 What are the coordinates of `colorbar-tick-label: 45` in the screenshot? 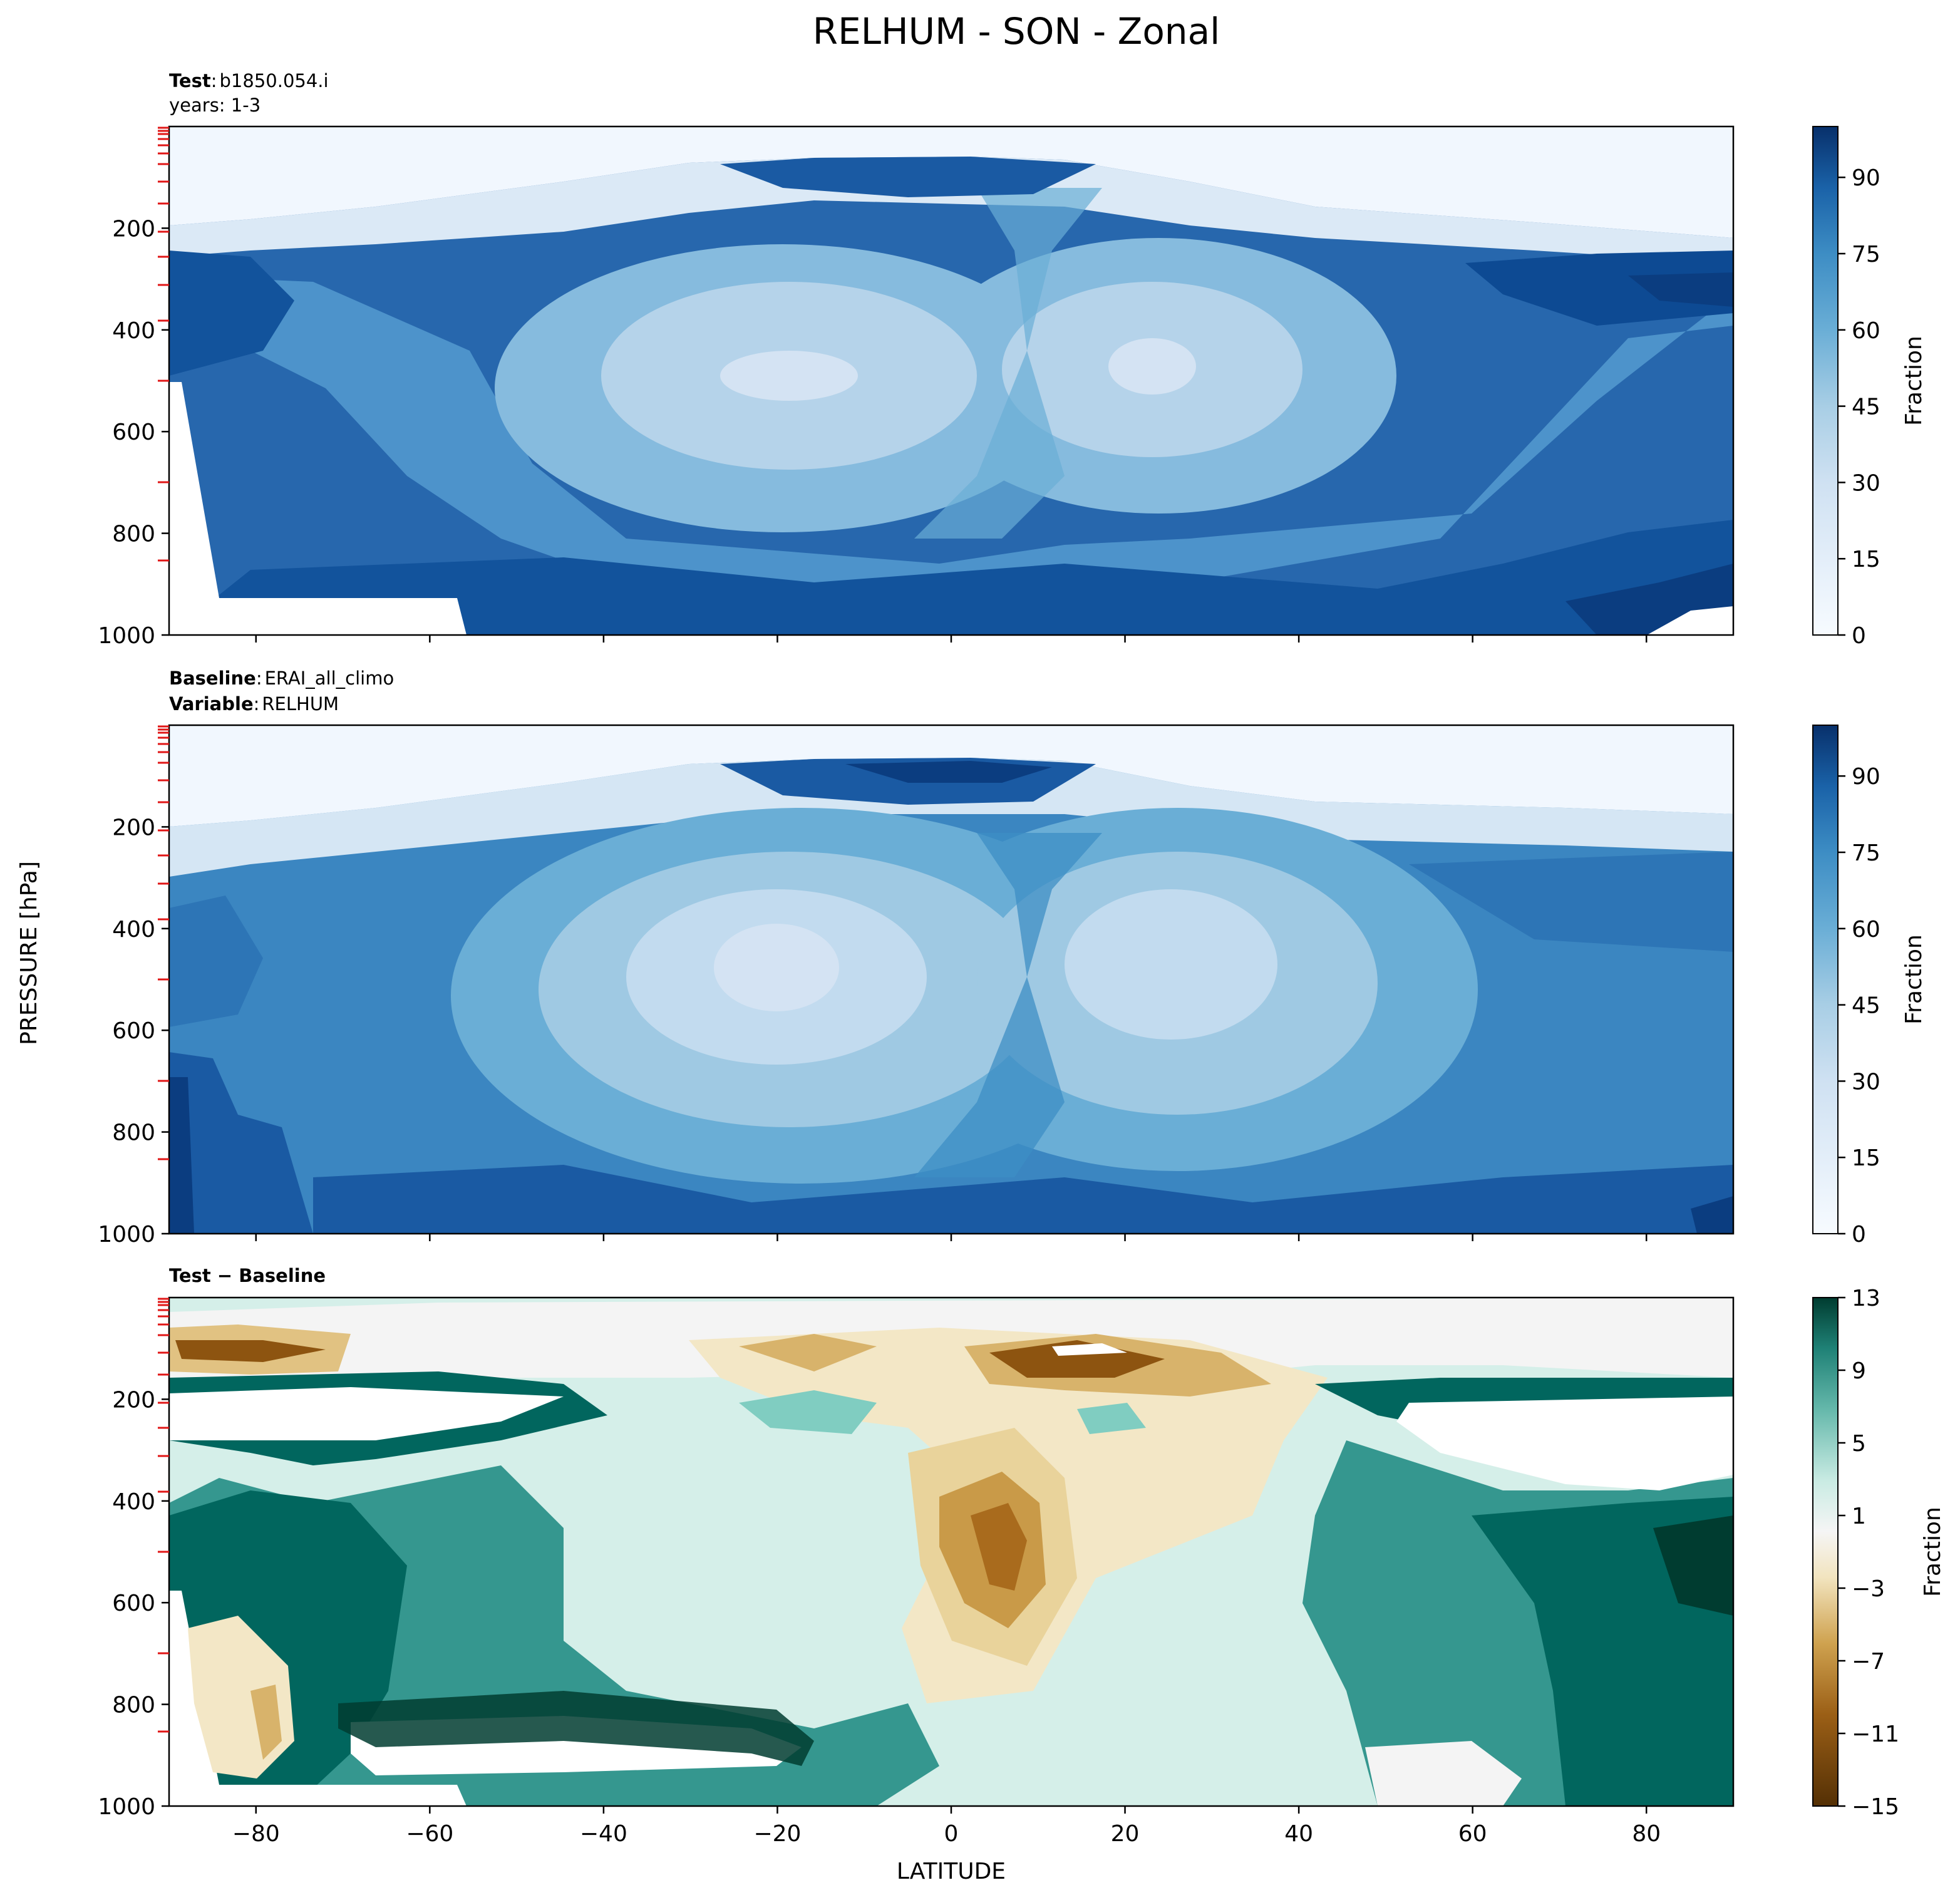 It's located at (1866, 1006).